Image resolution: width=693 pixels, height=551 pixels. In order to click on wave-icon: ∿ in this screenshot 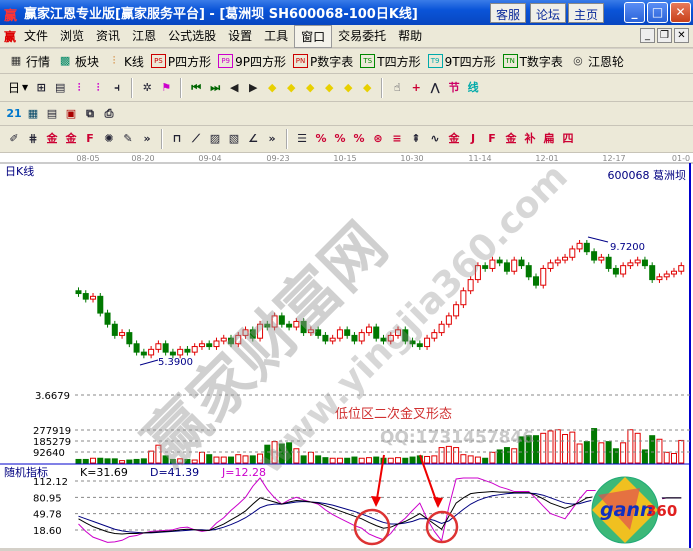, I will do `click(435, 138)`.